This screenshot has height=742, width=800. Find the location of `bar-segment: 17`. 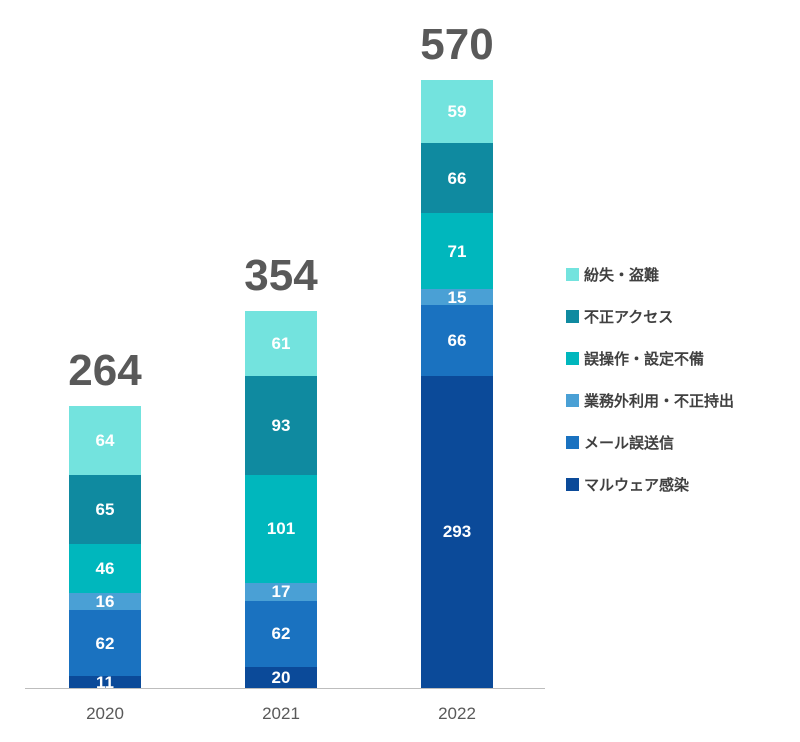

bar-segment: 17 is located at coordinates (281, 592).